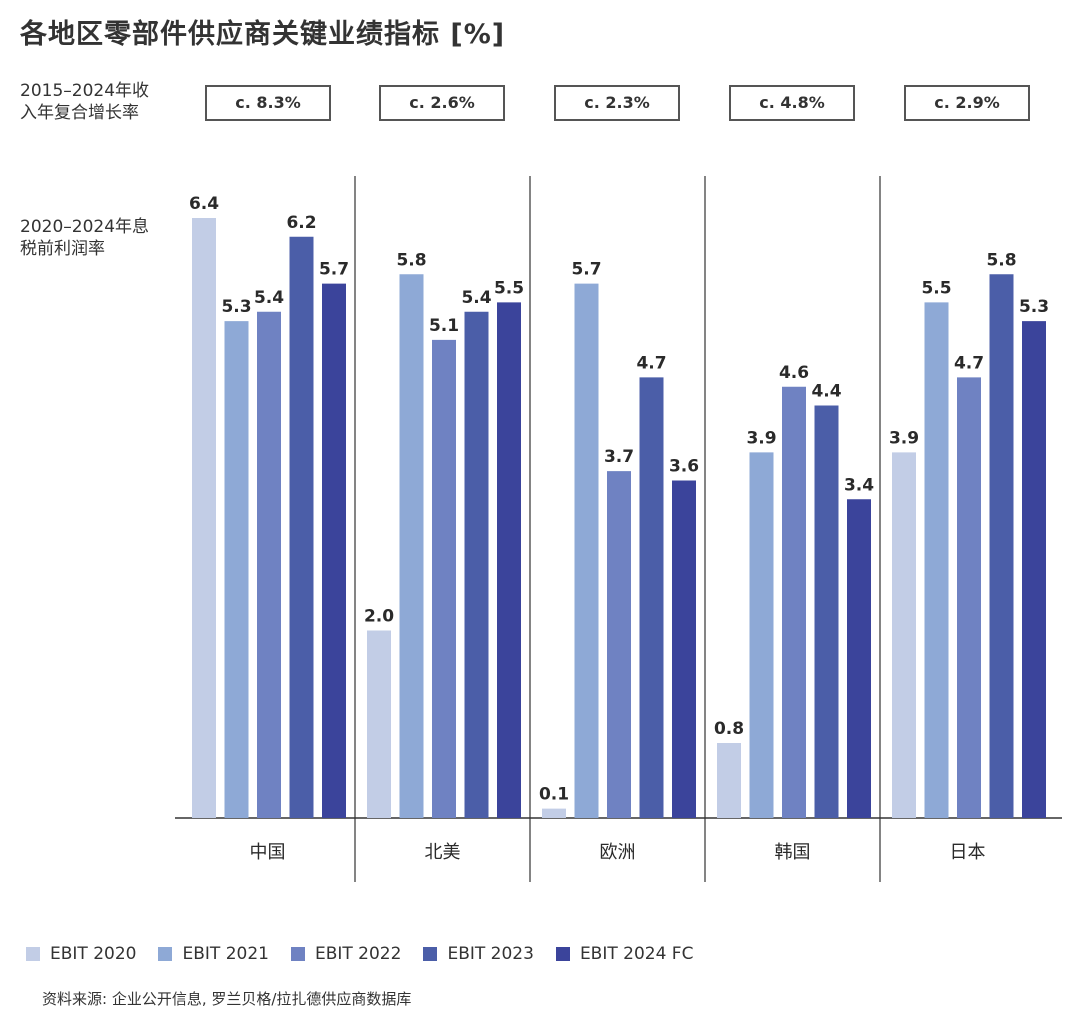  I want to click on data-label: 3.7, so click(619, 457).